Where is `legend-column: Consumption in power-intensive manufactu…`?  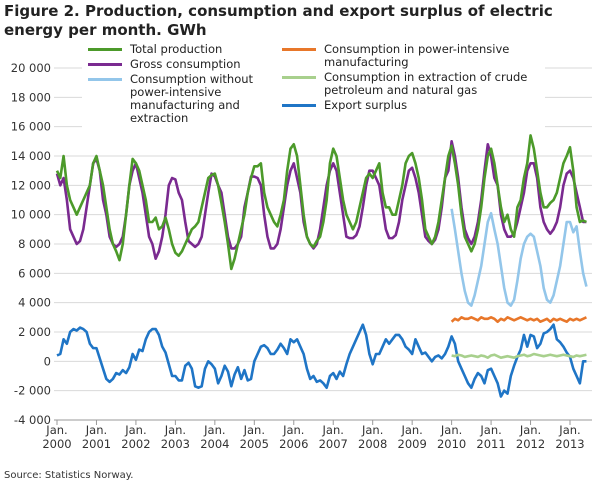
legend-column: Consumption in power-intensive manufactu… is located at coordinates (410, 78).